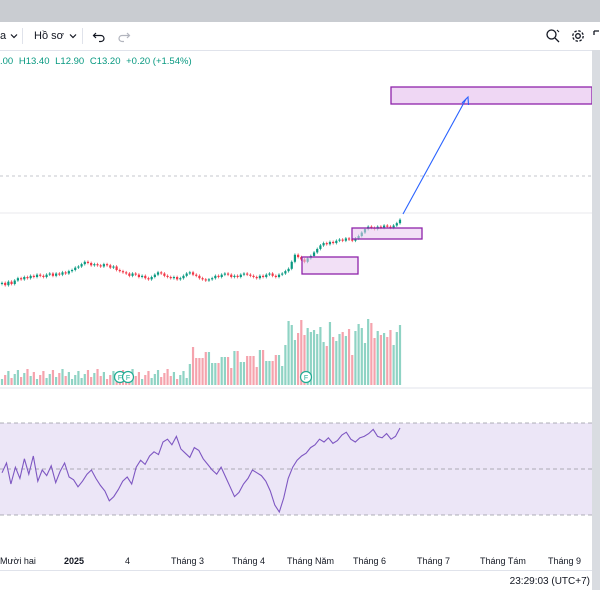 This screenshot has width=600, height=600. What do you see at coordinates (596, 320) in the screenshot?
I see `price-scale-edge` at bounding box center [596, 320].